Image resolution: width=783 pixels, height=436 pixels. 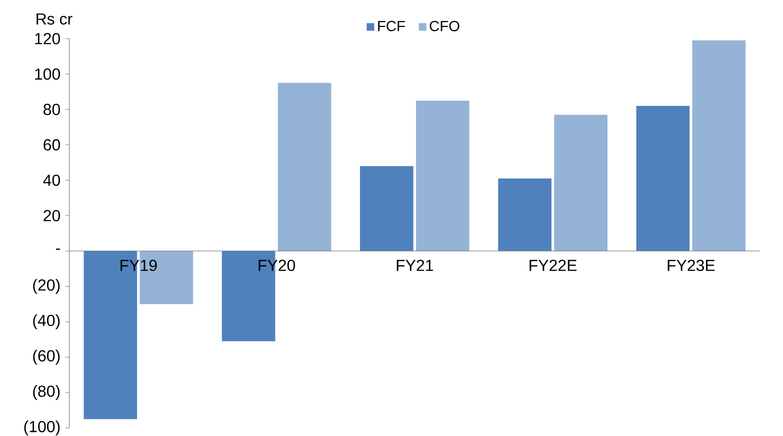 What do you see at coordinates (445, 26) in the screenshot?
I see `legend-label: CFO` at bounding box center [445, 26].